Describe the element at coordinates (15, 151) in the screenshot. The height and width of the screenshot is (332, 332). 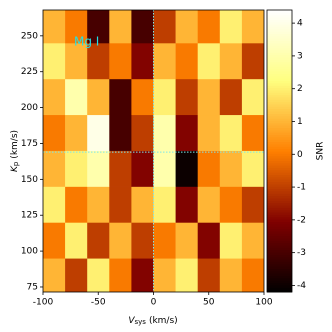
I see `y-axis-label: Kp (km/s)` at that location.